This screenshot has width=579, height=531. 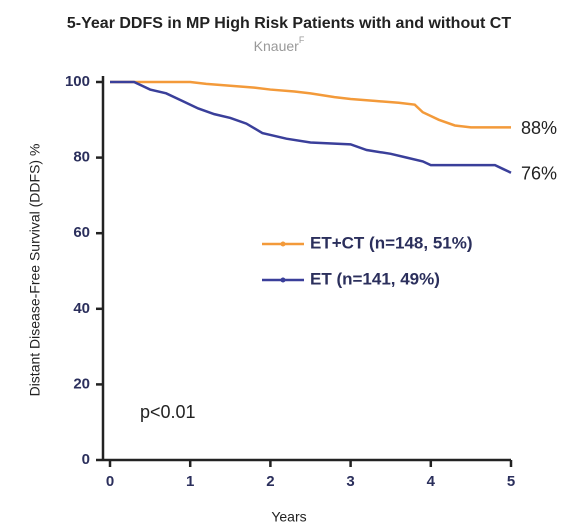 What do you see at coordinates (110, 481) in the screenshot?
I see `x-tick-label: 0` at bounding box center [110, 481].